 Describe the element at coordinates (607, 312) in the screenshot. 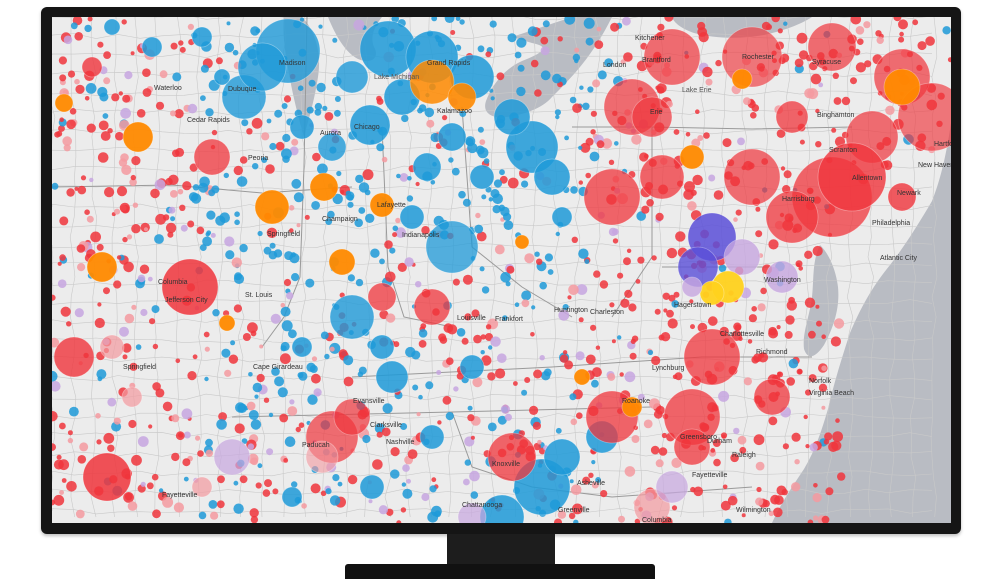

I see `place-label: Charleston` at that location.